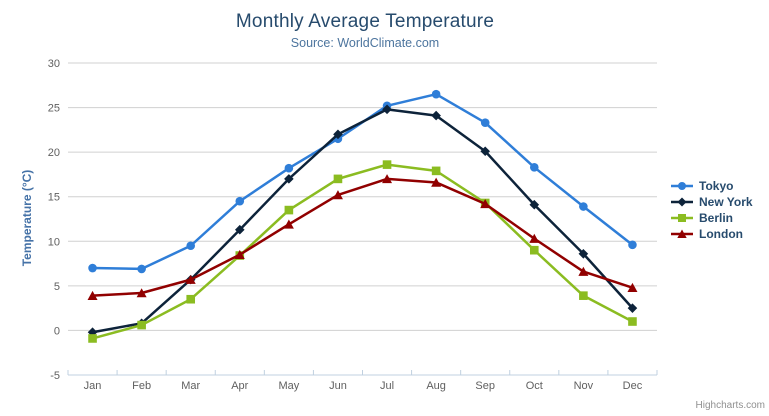  Describe the element at coordinates (141, 386) in the screenshot. I see `x-axis-label: Feb` at that location.